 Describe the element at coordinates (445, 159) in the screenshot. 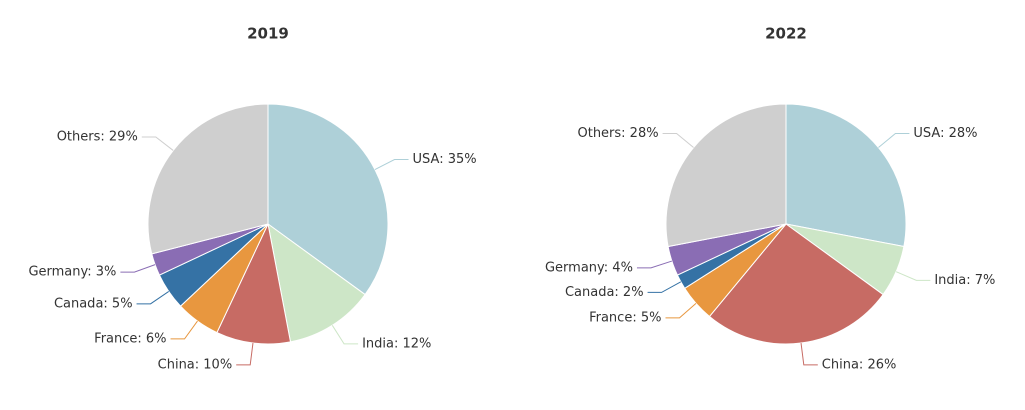

I see `data-label: USA: 35%` at that location.